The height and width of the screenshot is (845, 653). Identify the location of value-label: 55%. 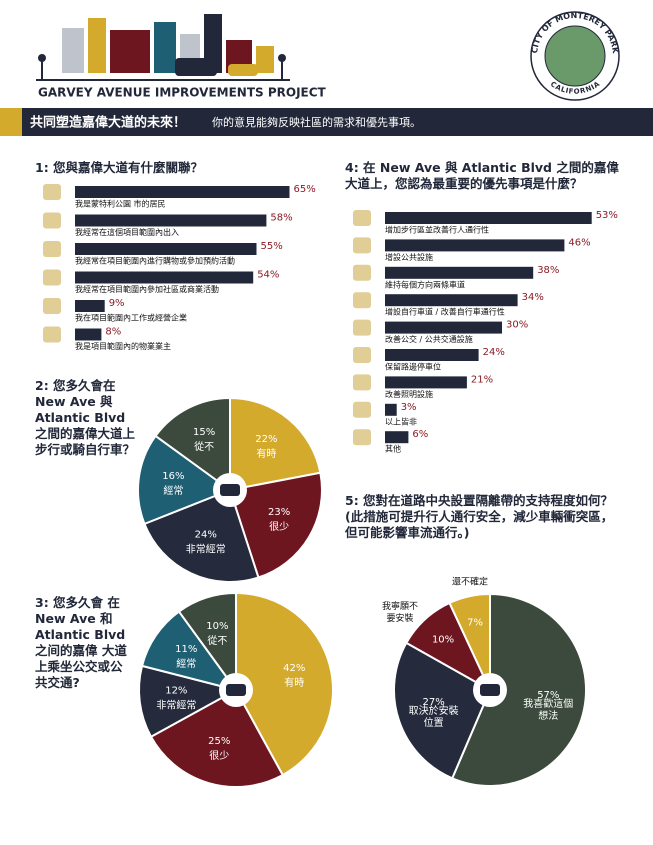
(272, 246).